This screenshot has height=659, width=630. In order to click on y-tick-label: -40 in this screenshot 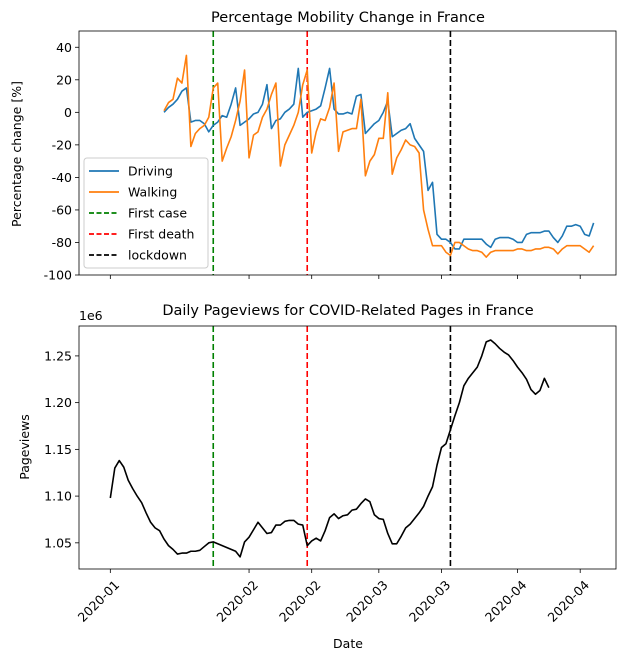, I will do `click(62, 177)`.